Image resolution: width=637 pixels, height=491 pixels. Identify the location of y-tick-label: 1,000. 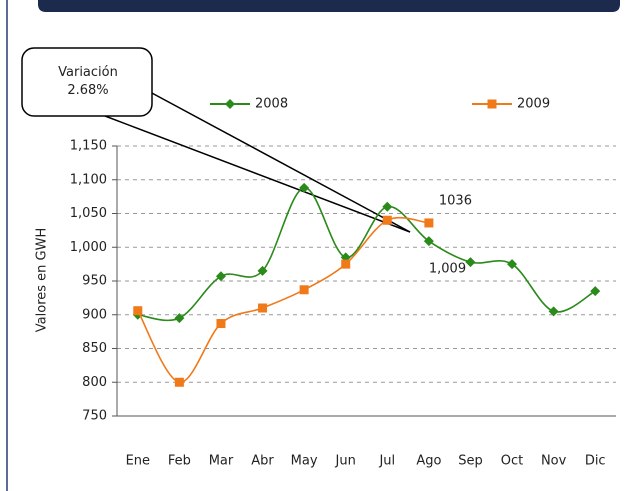
(88, 247).